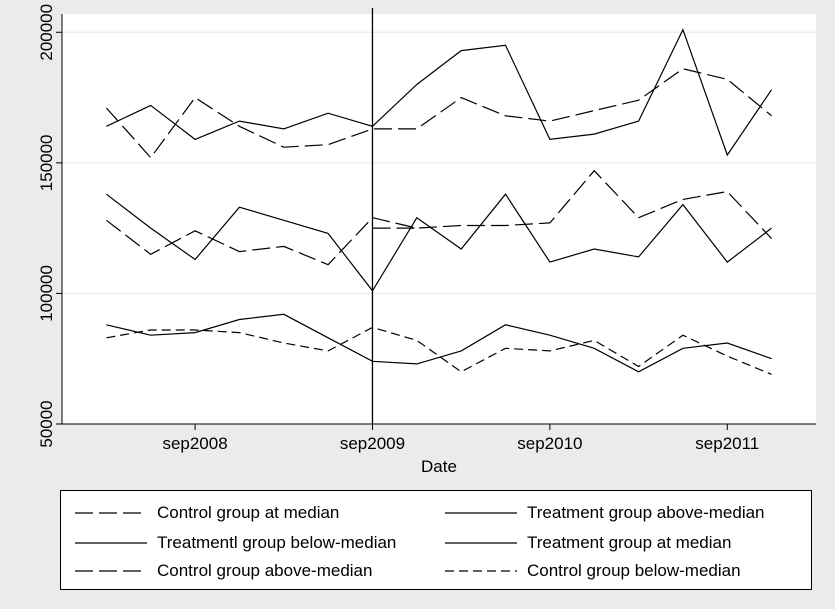  Describe the element at coordinates (277, 542) in the screenshot. I see `legend-label: Treatmentl group below-median` at that location.